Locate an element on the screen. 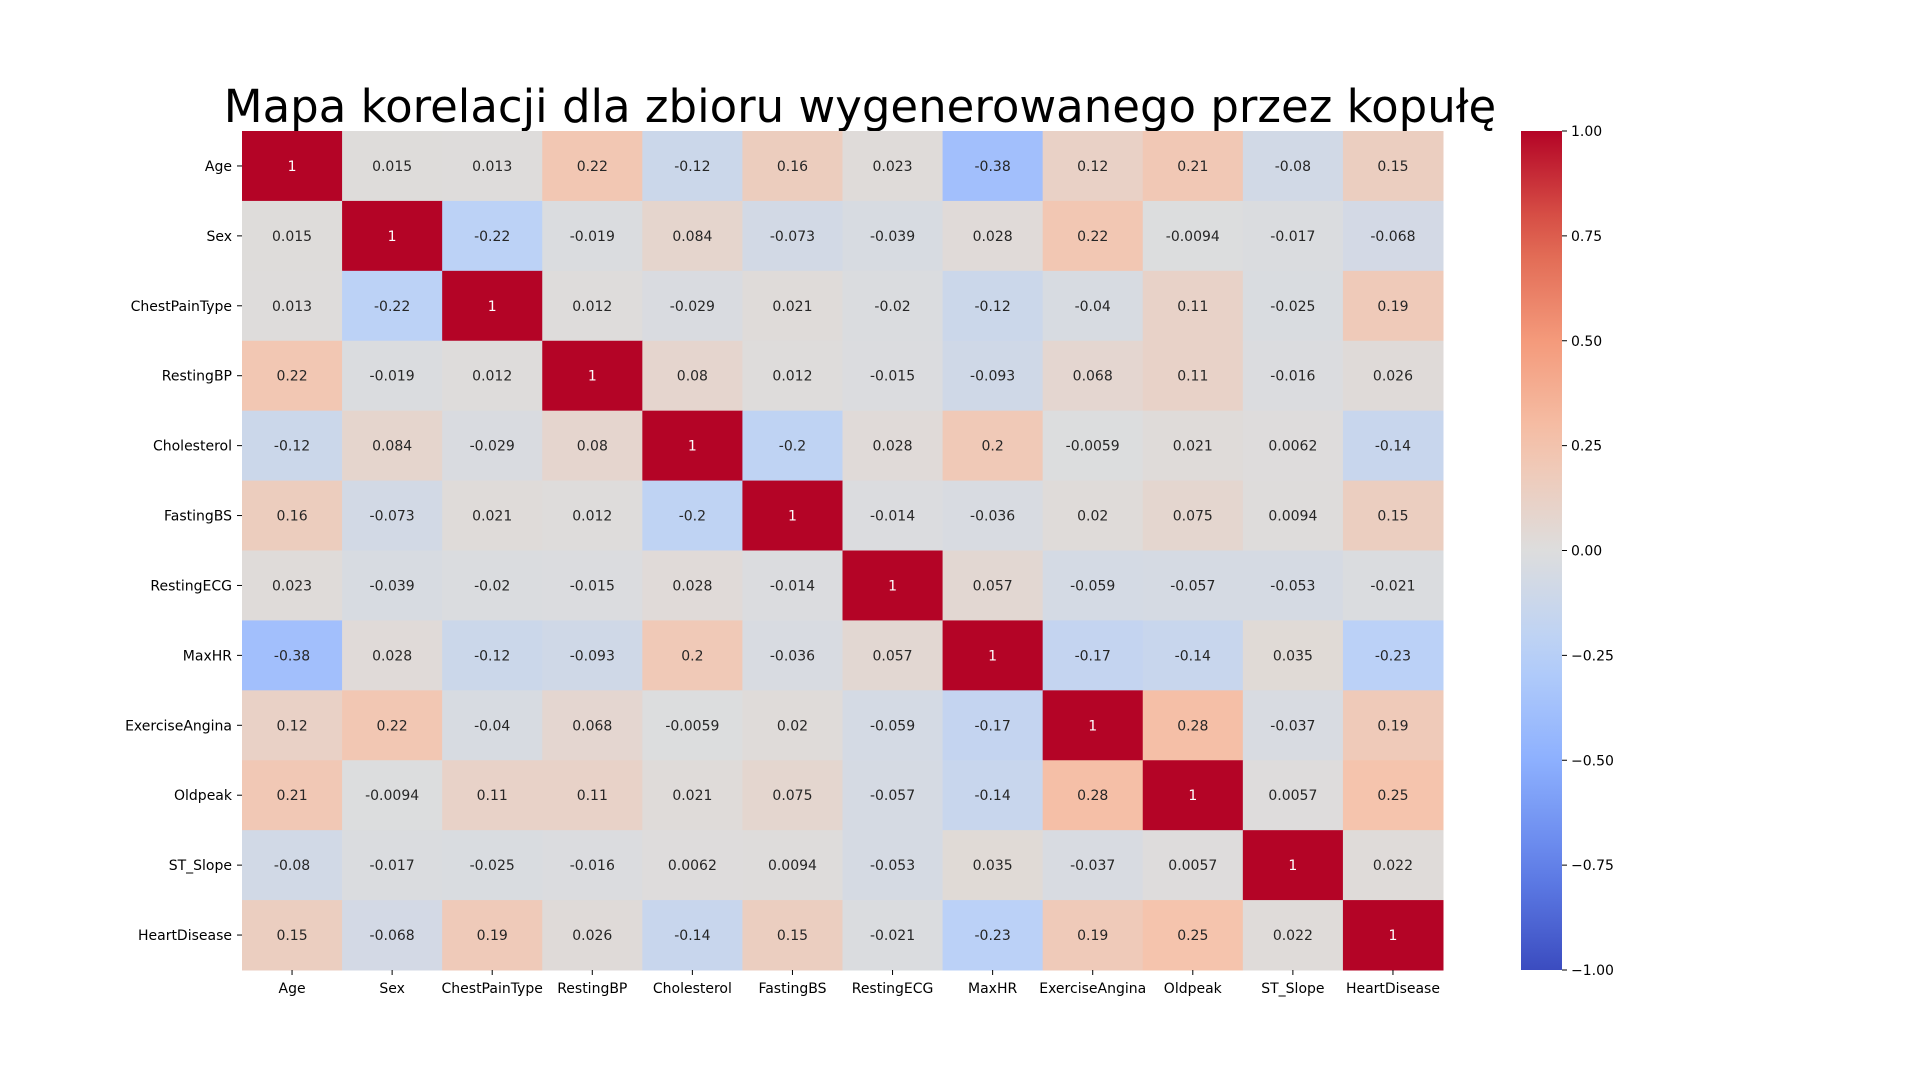 This screenshot has height=1080, width=1920. heatmap-cell-label: -0.08 is located at coordinates (1293, 167).